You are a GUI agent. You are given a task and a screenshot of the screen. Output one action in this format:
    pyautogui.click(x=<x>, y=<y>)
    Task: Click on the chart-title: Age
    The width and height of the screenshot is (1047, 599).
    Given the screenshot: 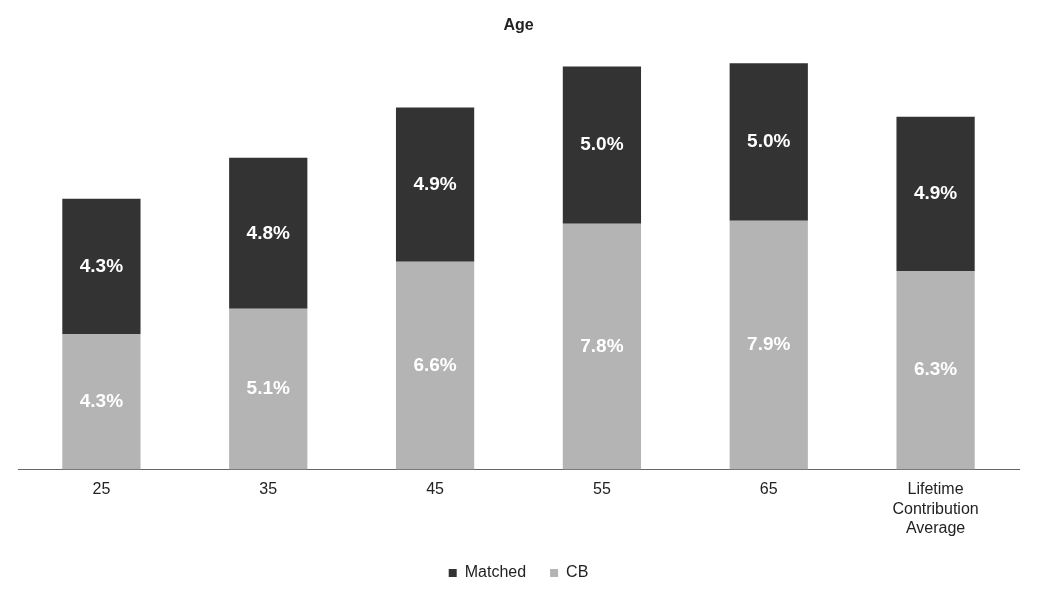 What is the action you would take?
    pyautogui.click(x=518, y=25)
    